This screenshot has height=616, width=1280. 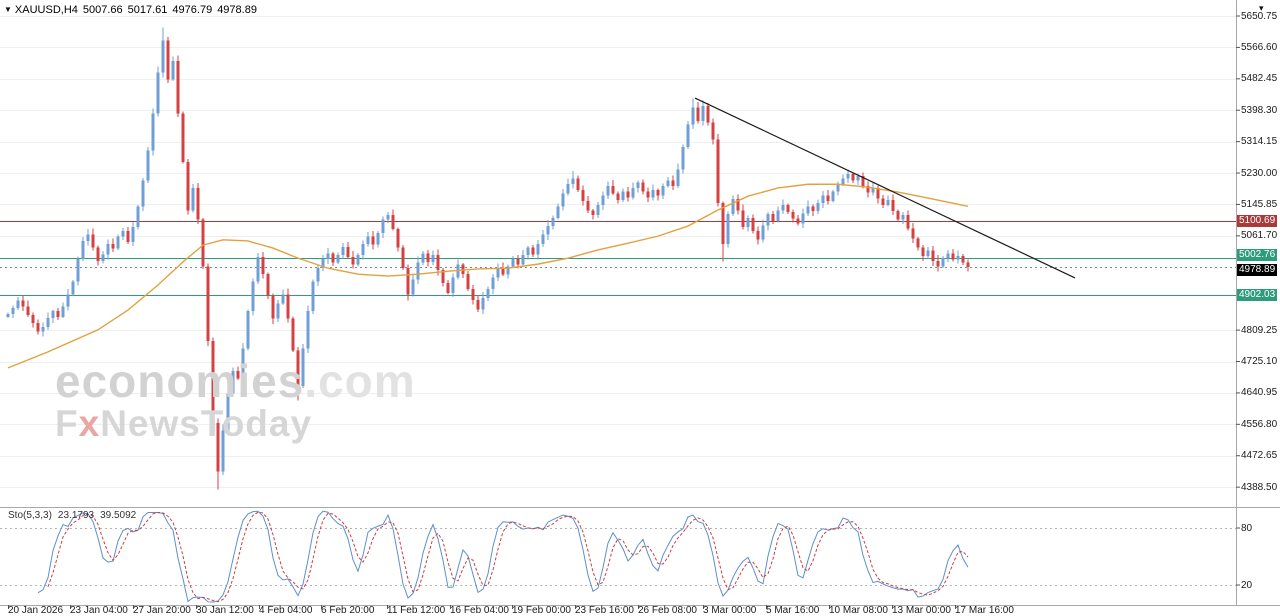 What do you see at coordinates (8, 9) in the screenshot?
I see `symbol-marker-icon: ▼` at bounding box center [8, 9].